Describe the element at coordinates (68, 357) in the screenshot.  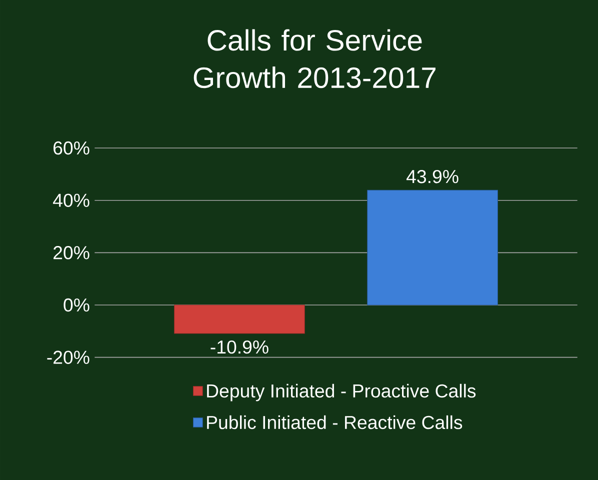
I see `y-tick-label: -20%` at that location.